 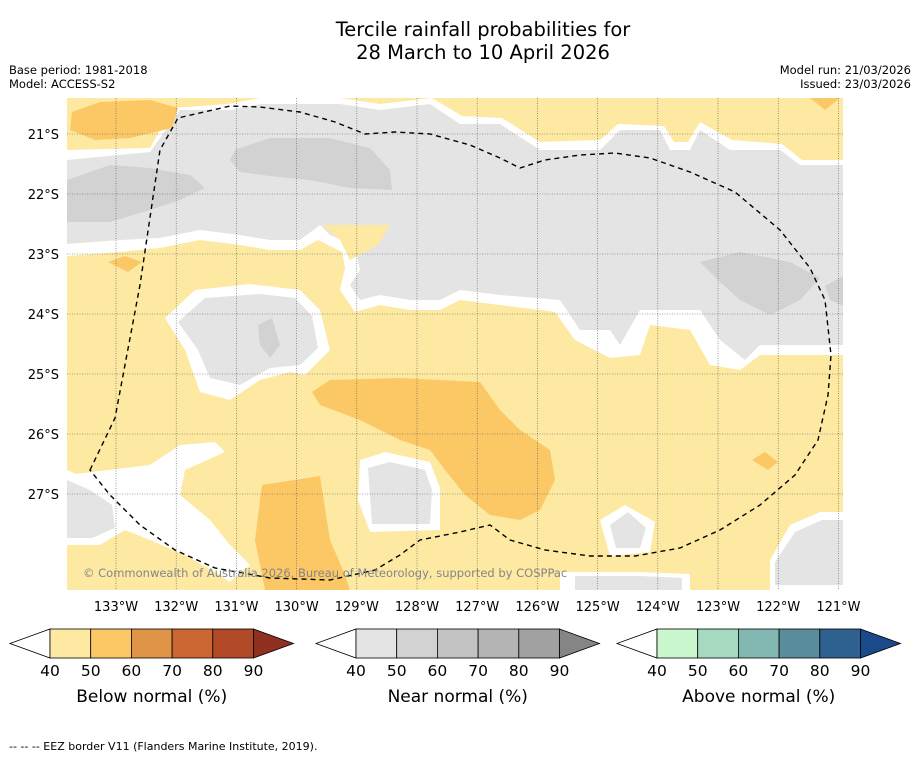 What do you see at coordinates (658, 607) in the screenshot?
I see `longitude-label: 124°W` at bounding box center [658, 607].